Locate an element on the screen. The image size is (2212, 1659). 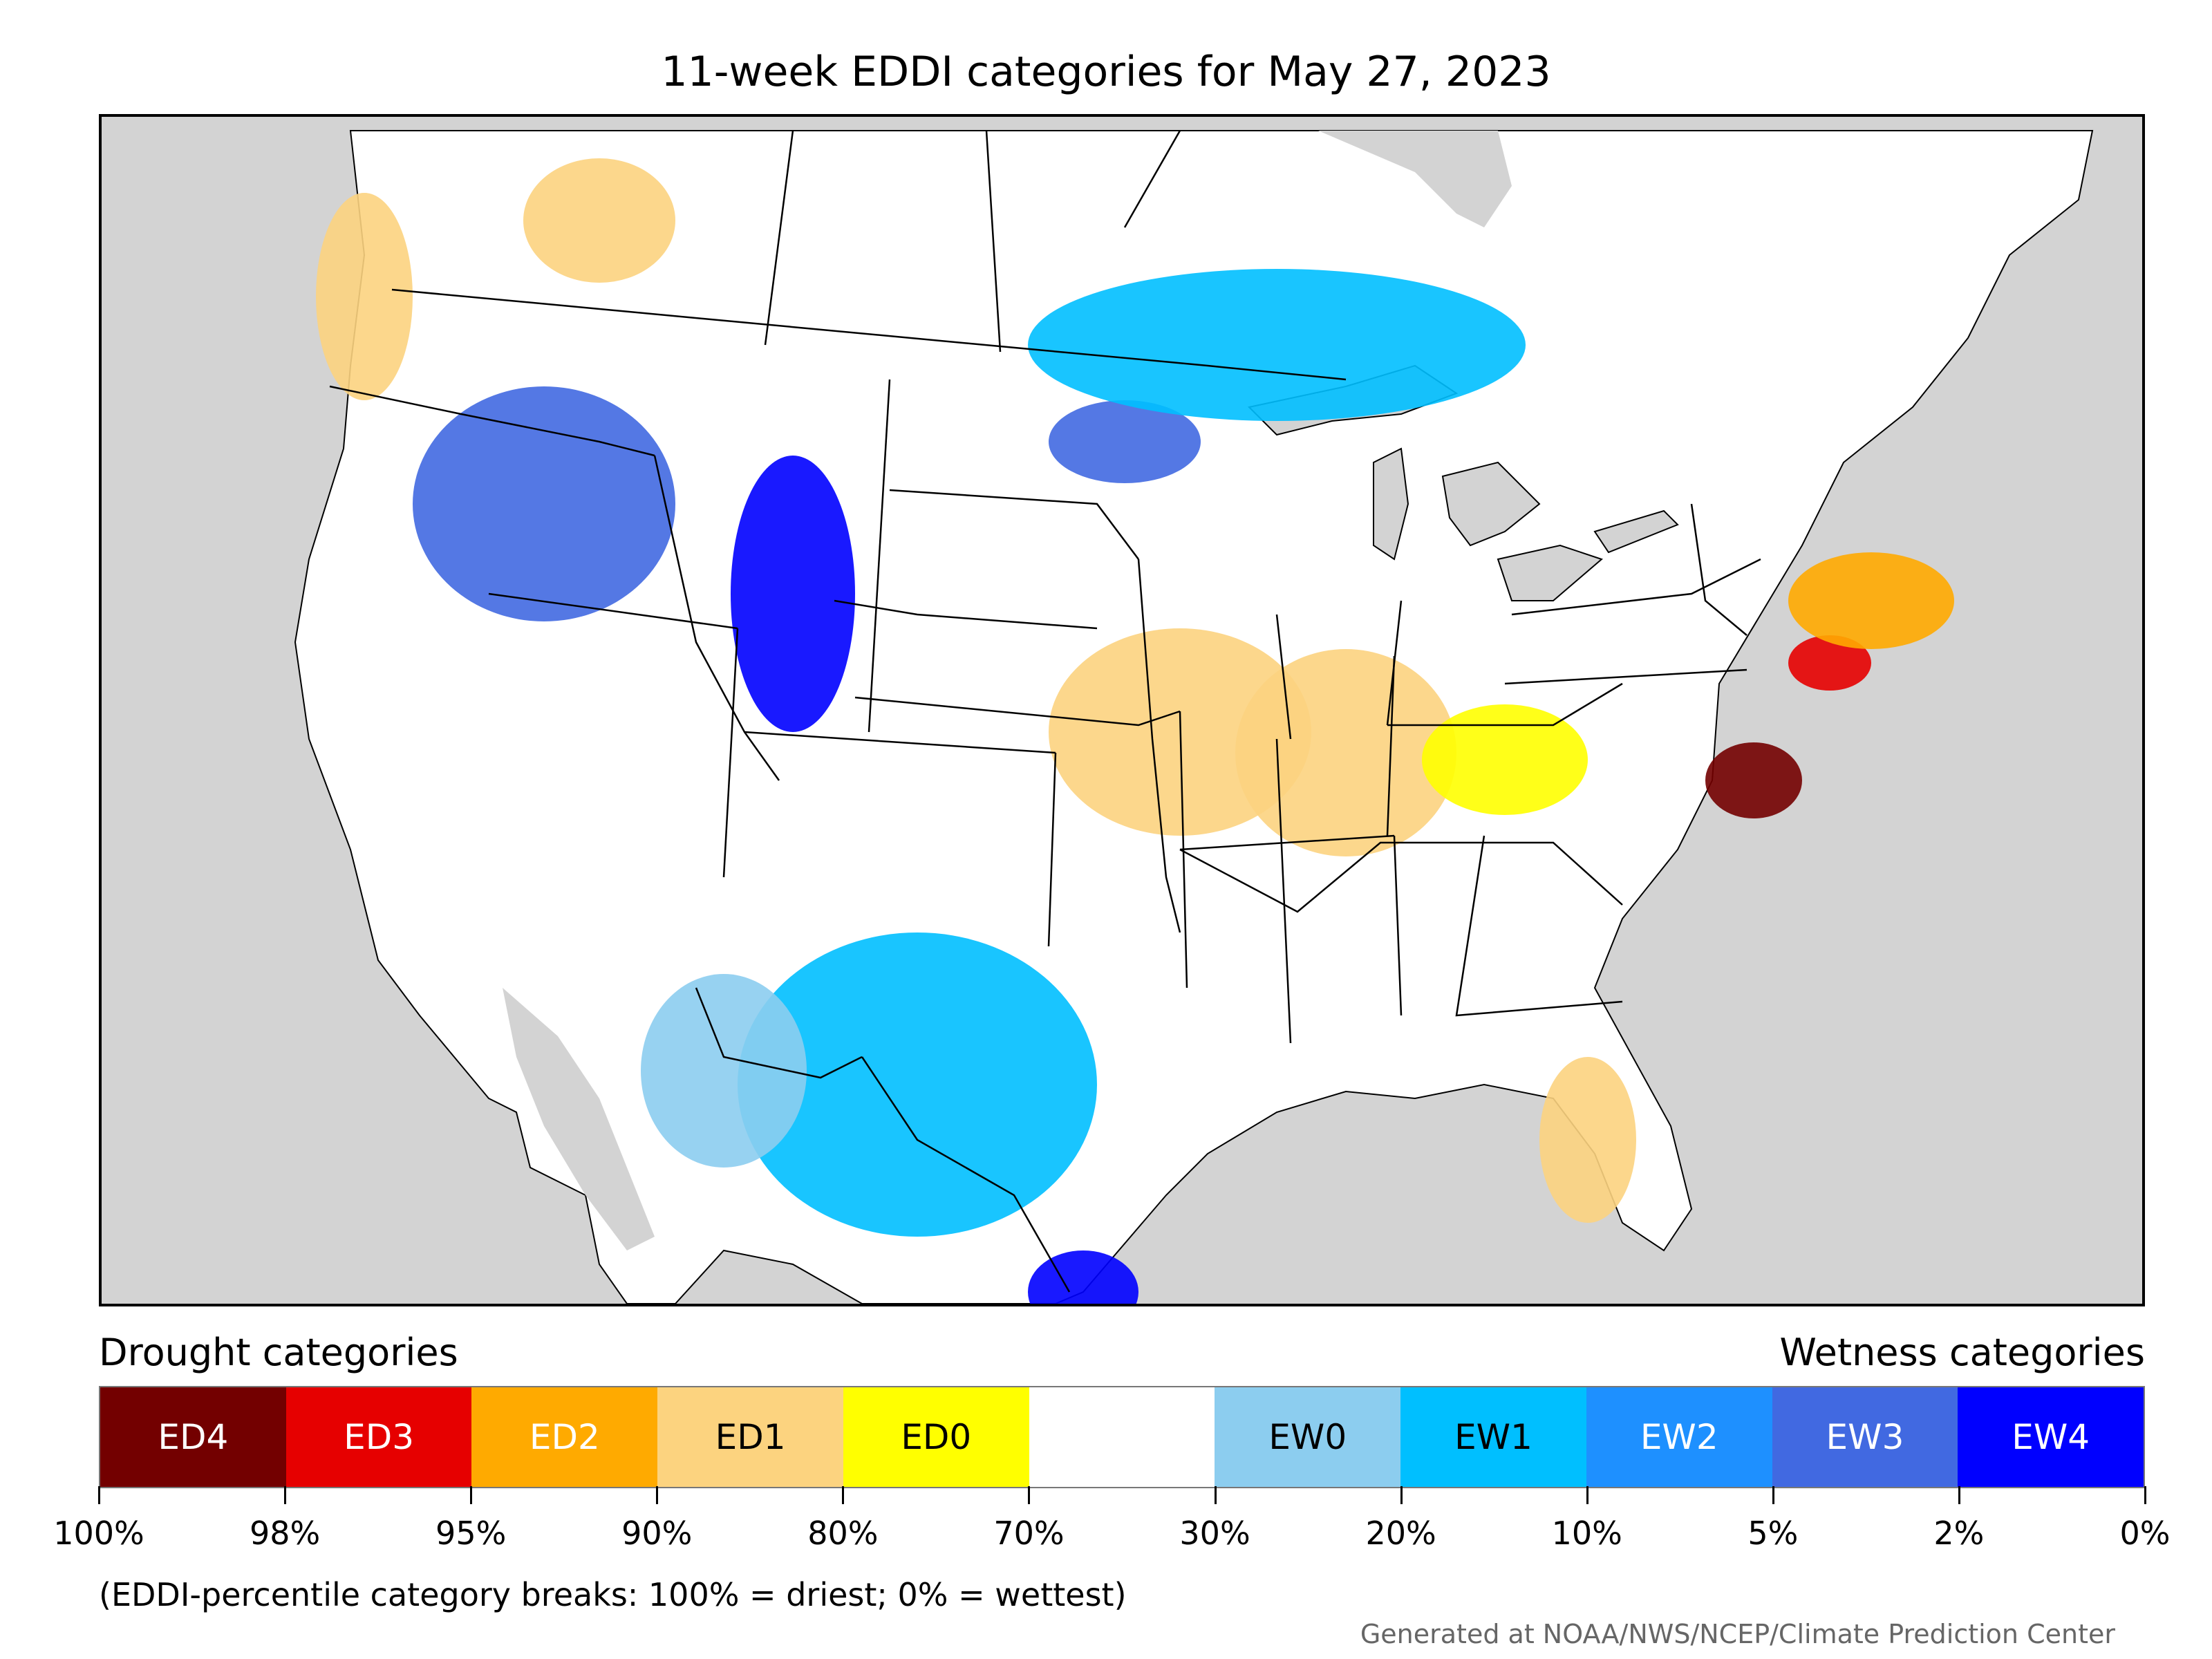
colorbar-tick-label: 10% is located at coordinates (1586, 1534).